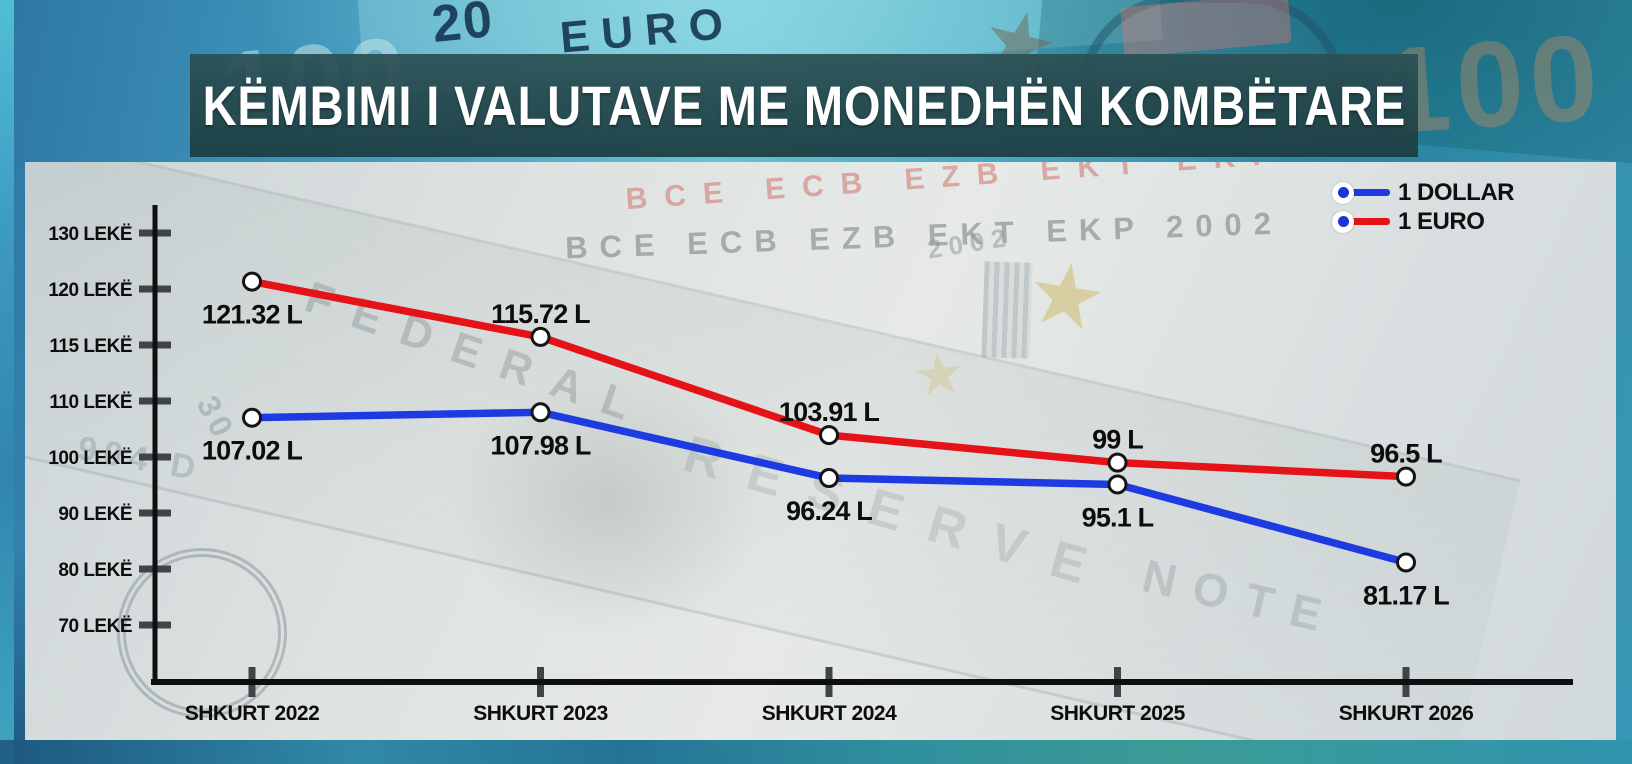 Image resolution: width=1632 pixels, height=764 pixels. I want to click on legend-line-dollar-icon, so click(1369, 192).